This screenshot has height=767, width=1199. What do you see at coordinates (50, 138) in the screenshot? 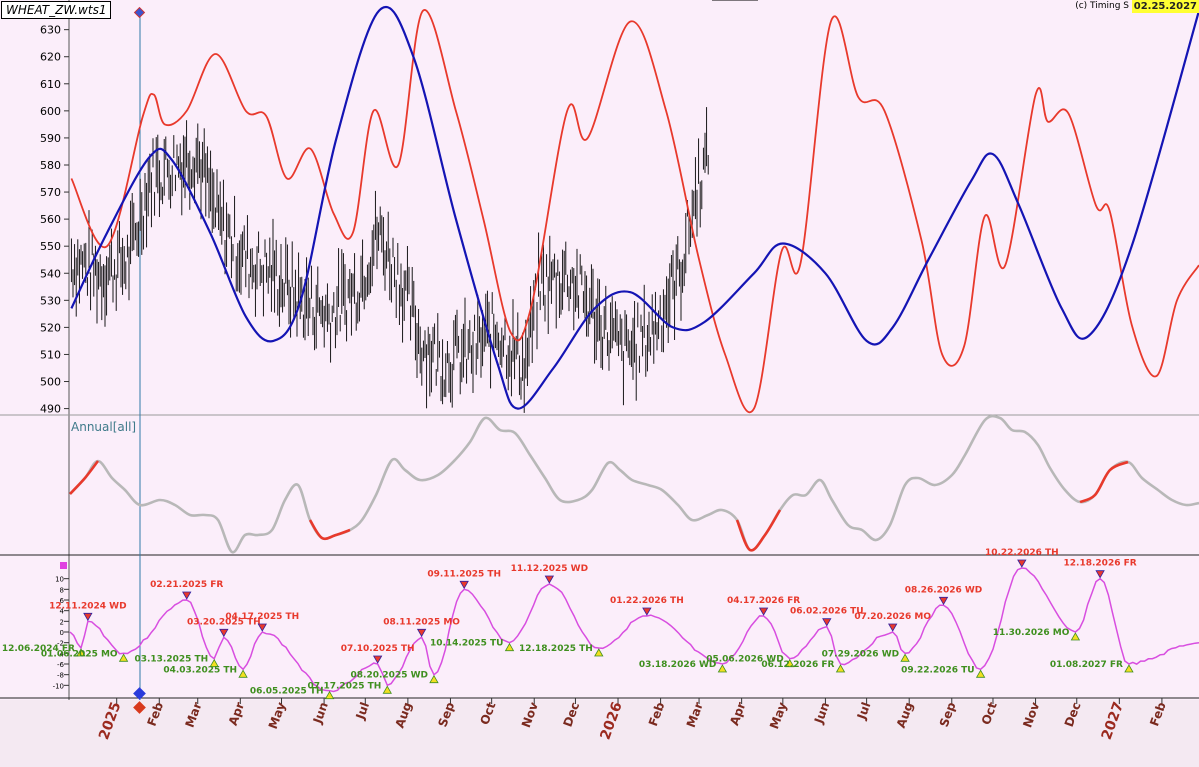
I see `y-tick-label: 590` at bounding box center [50, 138].